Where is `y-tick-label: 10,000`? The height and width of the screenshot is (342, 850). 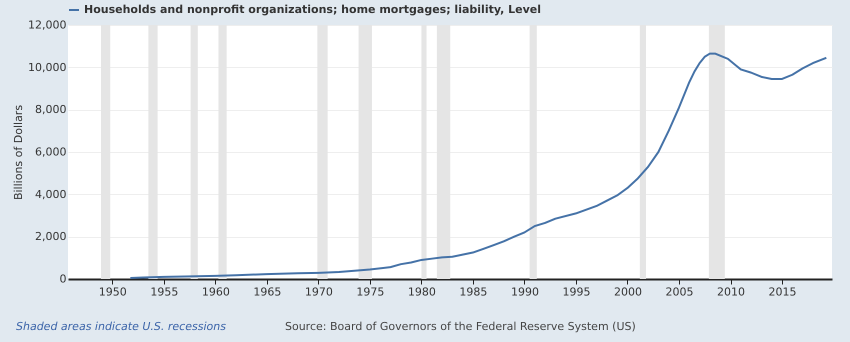
y-tick-label: 10,000 is located at coordinates (47, 67).